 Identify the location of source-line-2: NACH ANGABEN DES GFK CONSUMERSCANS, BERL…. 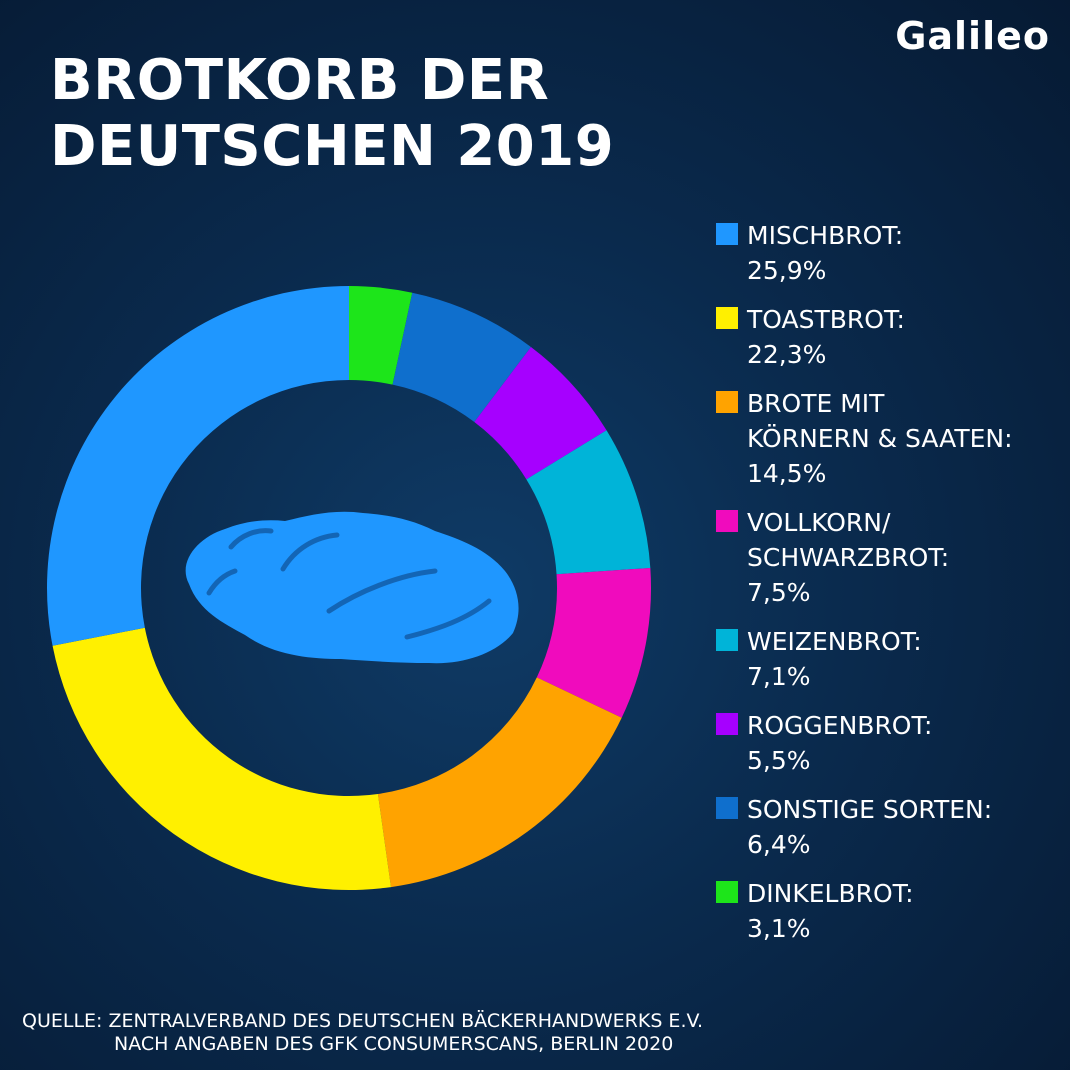
(394, 1044).